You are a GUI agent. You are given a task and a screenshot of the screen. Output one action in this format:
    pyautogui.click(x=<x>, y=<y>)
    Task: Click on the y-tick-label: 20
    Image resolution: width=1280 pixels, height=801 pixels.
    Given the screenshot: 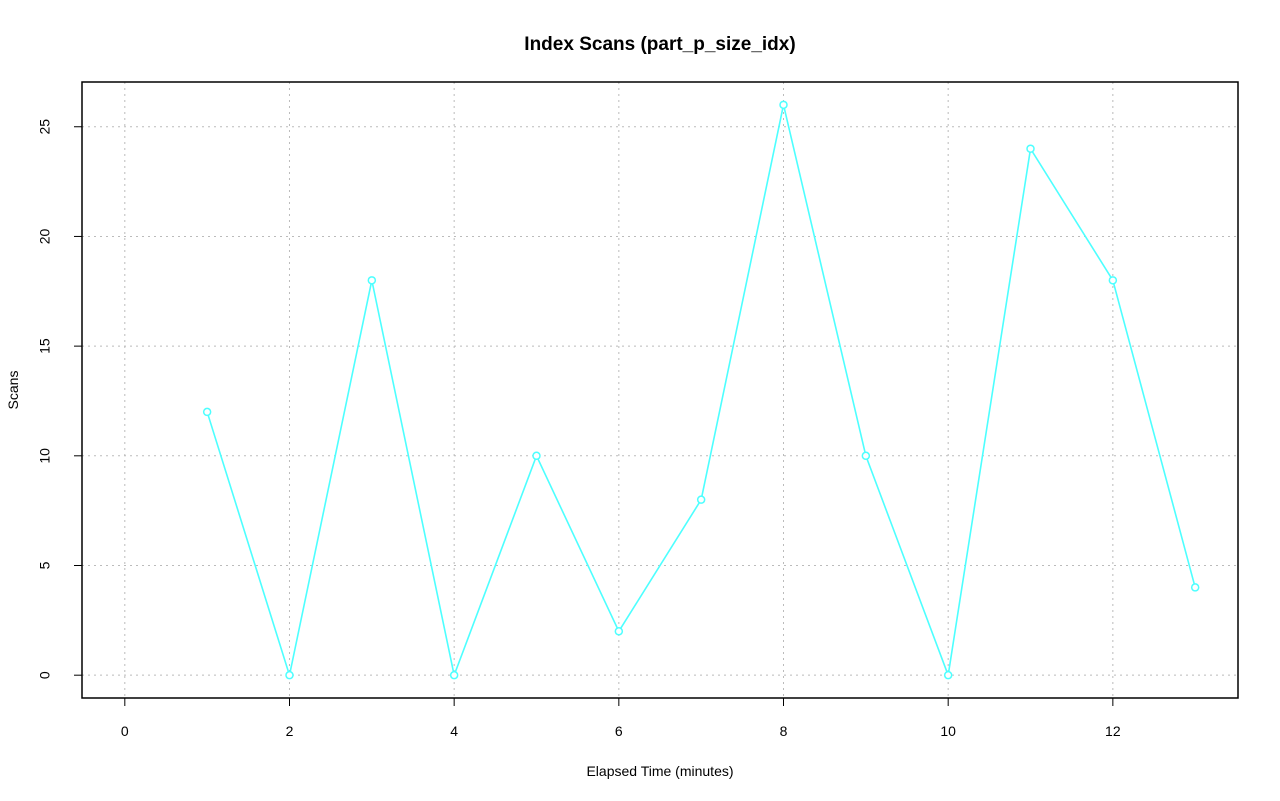 What is the action you would take?
    pyautogui.click(x=45, y=236)
    